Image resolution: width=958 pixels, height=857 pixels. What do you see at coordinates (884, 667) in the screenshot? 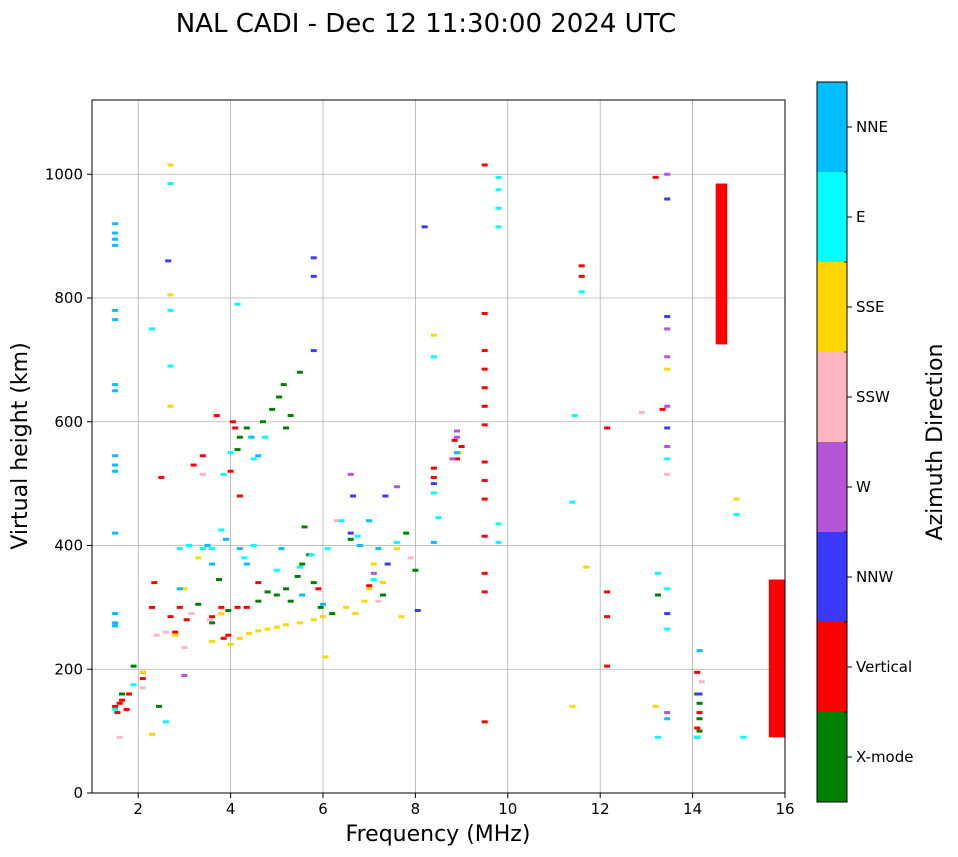
I see `colorbar-label: Vertical` at bounding box center [884, 667].